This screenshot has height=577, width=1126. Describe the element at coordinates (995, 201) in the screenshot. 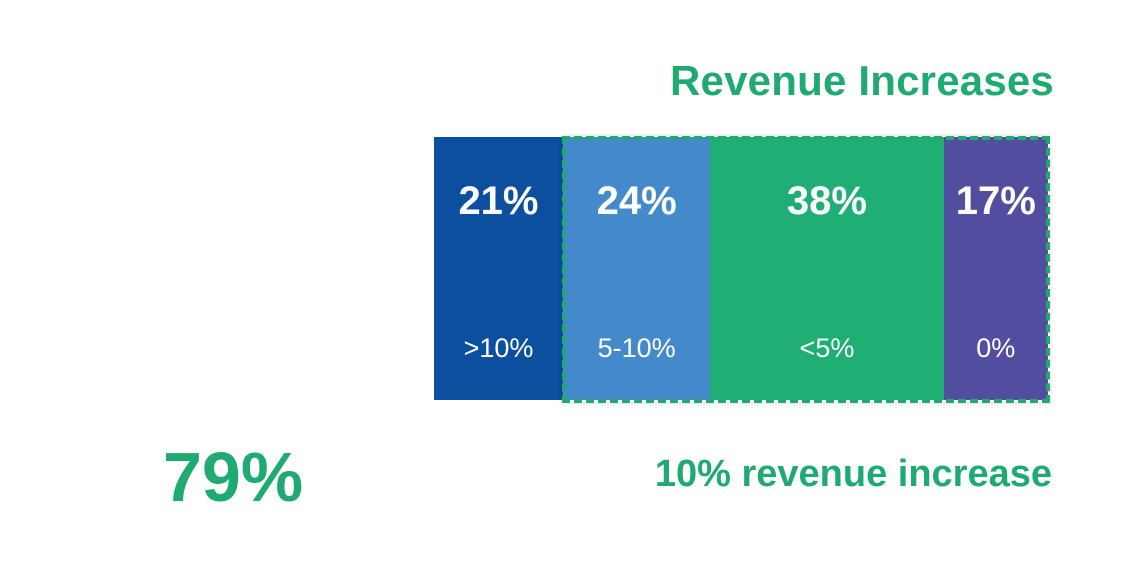

I see `segment-value-label: 17%` at that location.